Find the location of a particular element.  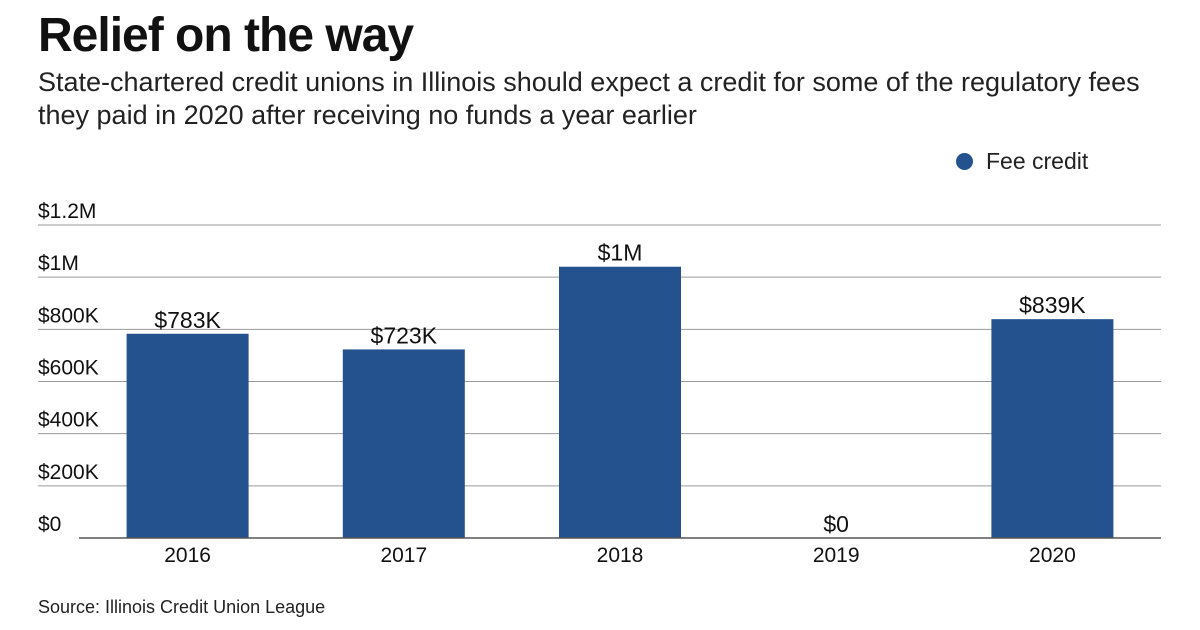

data-label: $783K is located at coordinates (187, 320).